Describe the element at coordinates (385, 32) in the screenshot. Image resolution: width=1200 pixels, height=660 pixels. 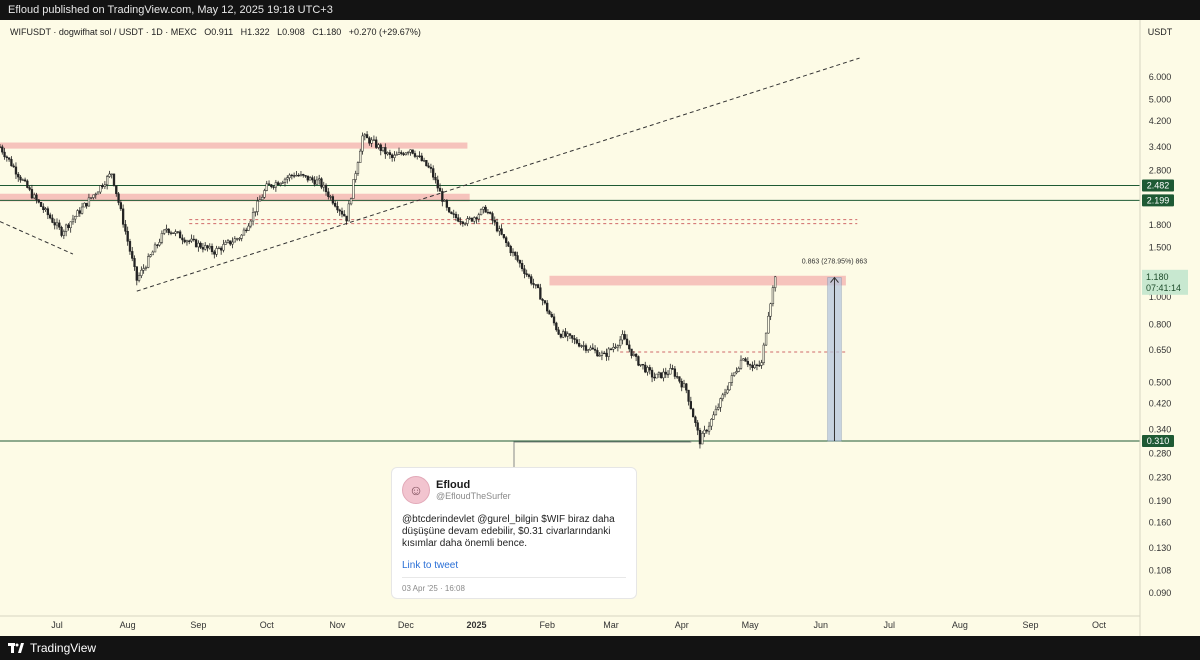
I see `change-value: +0.270 (+29.67%)` at that location.